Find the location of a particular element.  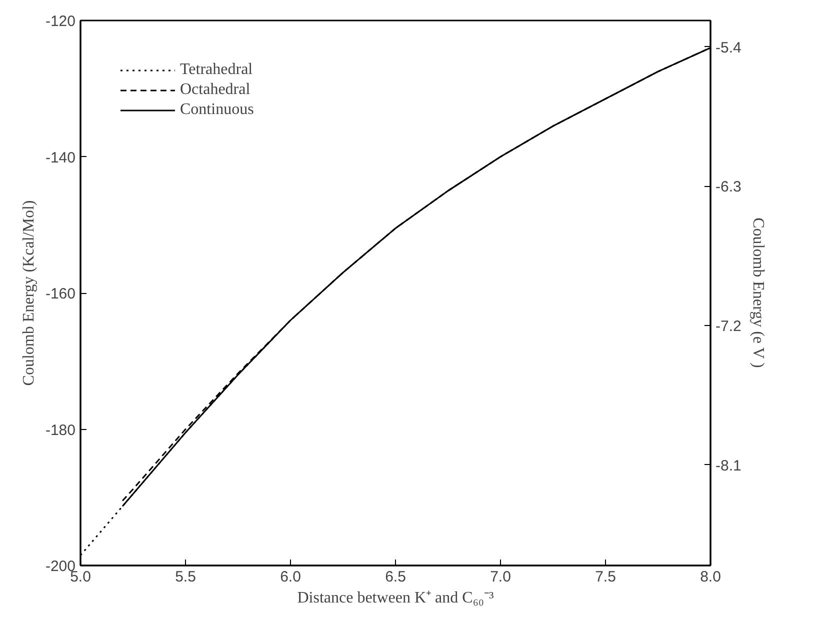

y2-tick-label: -7.2 is located at coordinates (729, 327).